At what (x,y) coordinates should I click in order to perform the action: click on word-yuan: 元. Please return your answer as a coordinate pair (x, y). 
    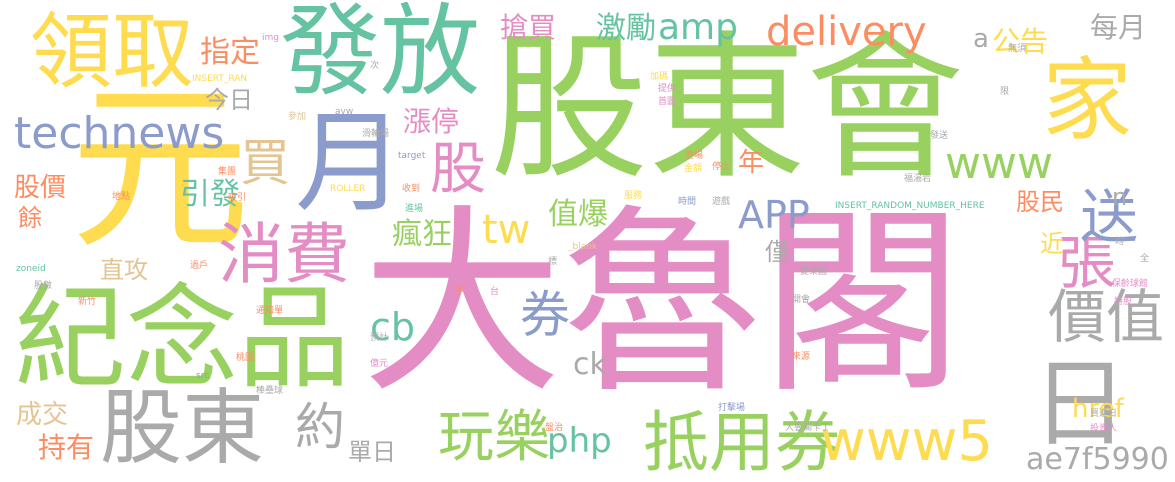
    Looking at the image, I should click on (160, 169).